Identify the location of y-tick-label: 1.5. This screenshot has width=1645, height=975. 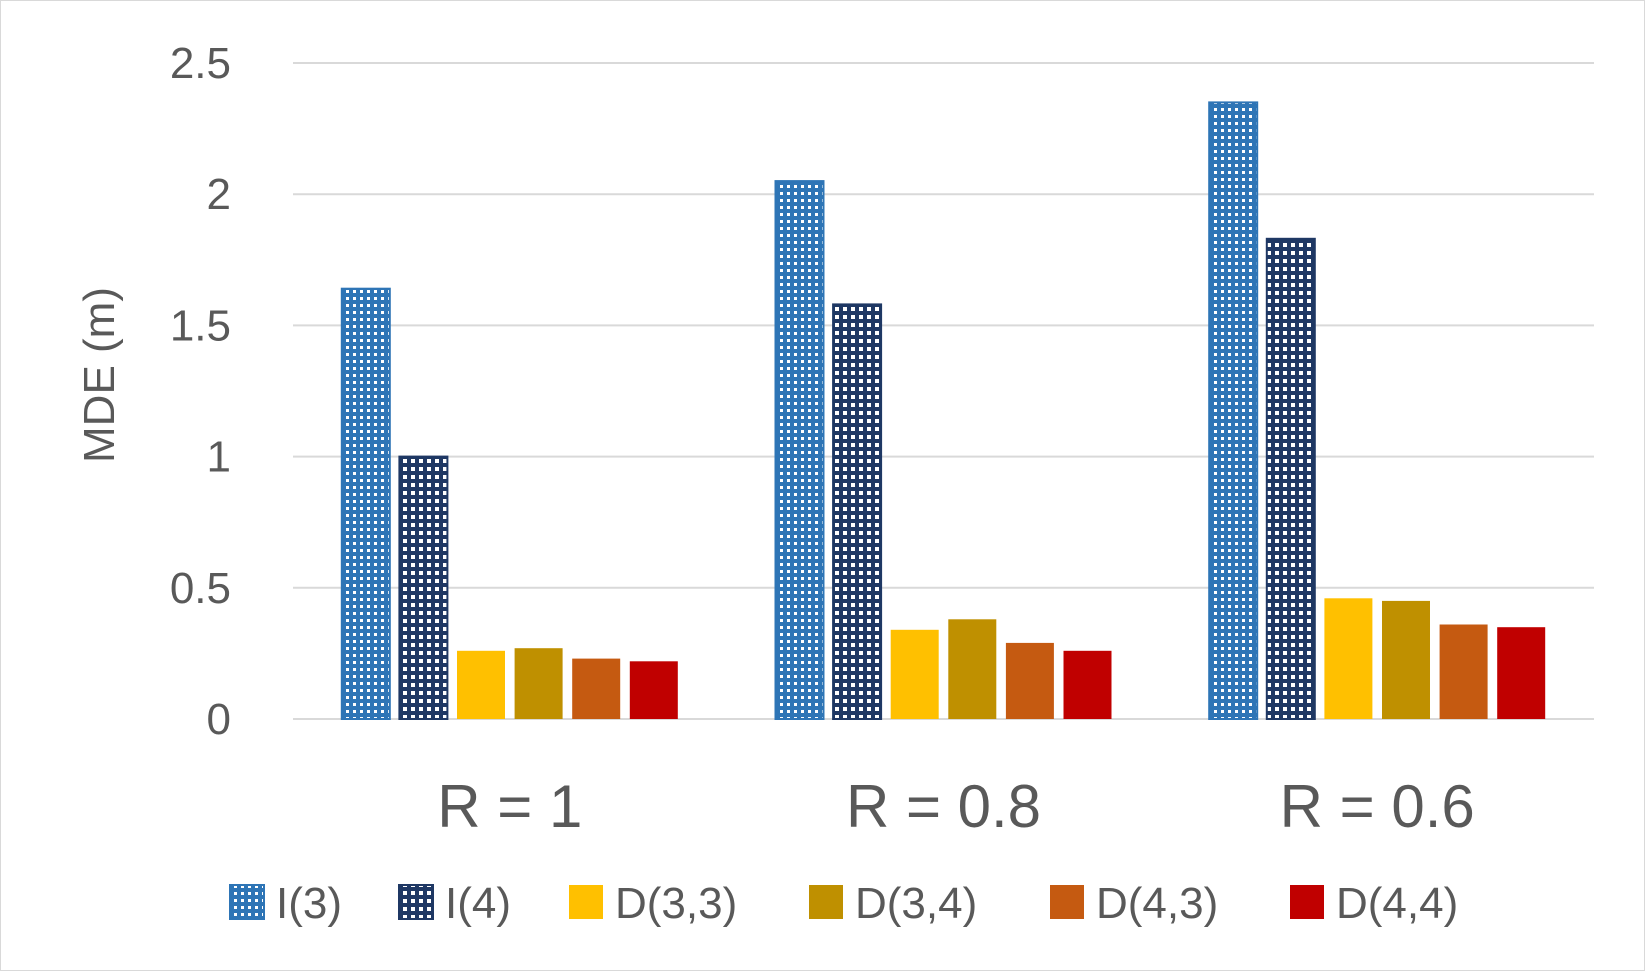
(200, 325).